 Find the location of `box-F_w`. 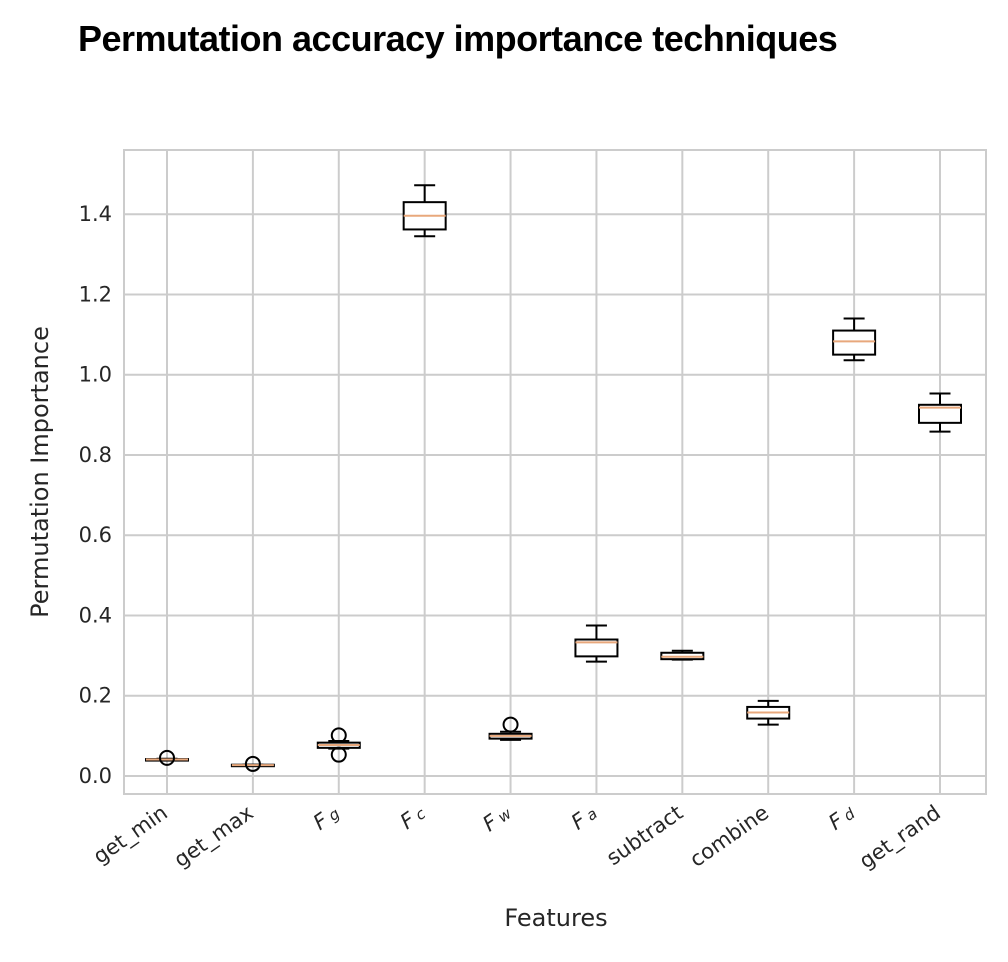

box-F_w is located at coordinates (510, 728).